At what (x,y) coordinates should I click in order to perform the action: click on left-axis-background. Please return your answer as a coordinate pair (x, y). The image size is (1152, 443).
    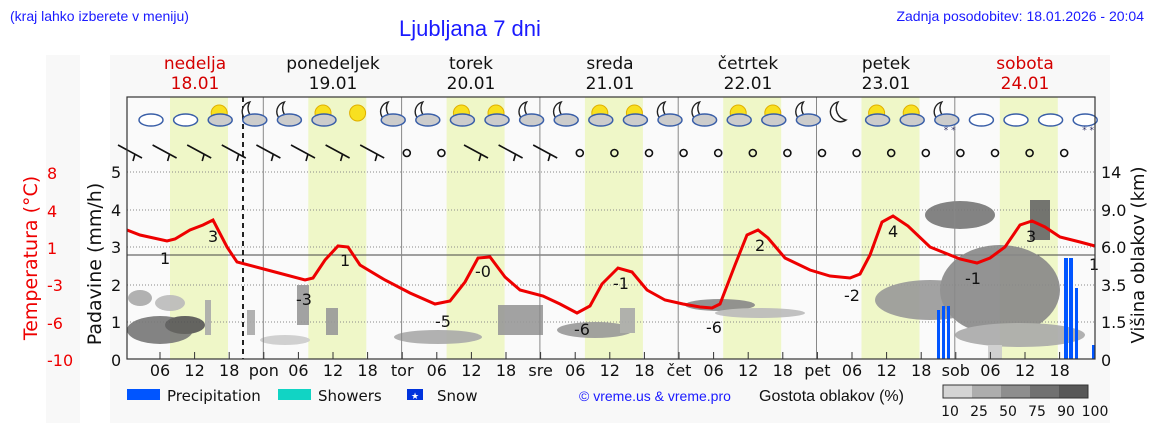
    Looking at the image, I should click on (63, 239).